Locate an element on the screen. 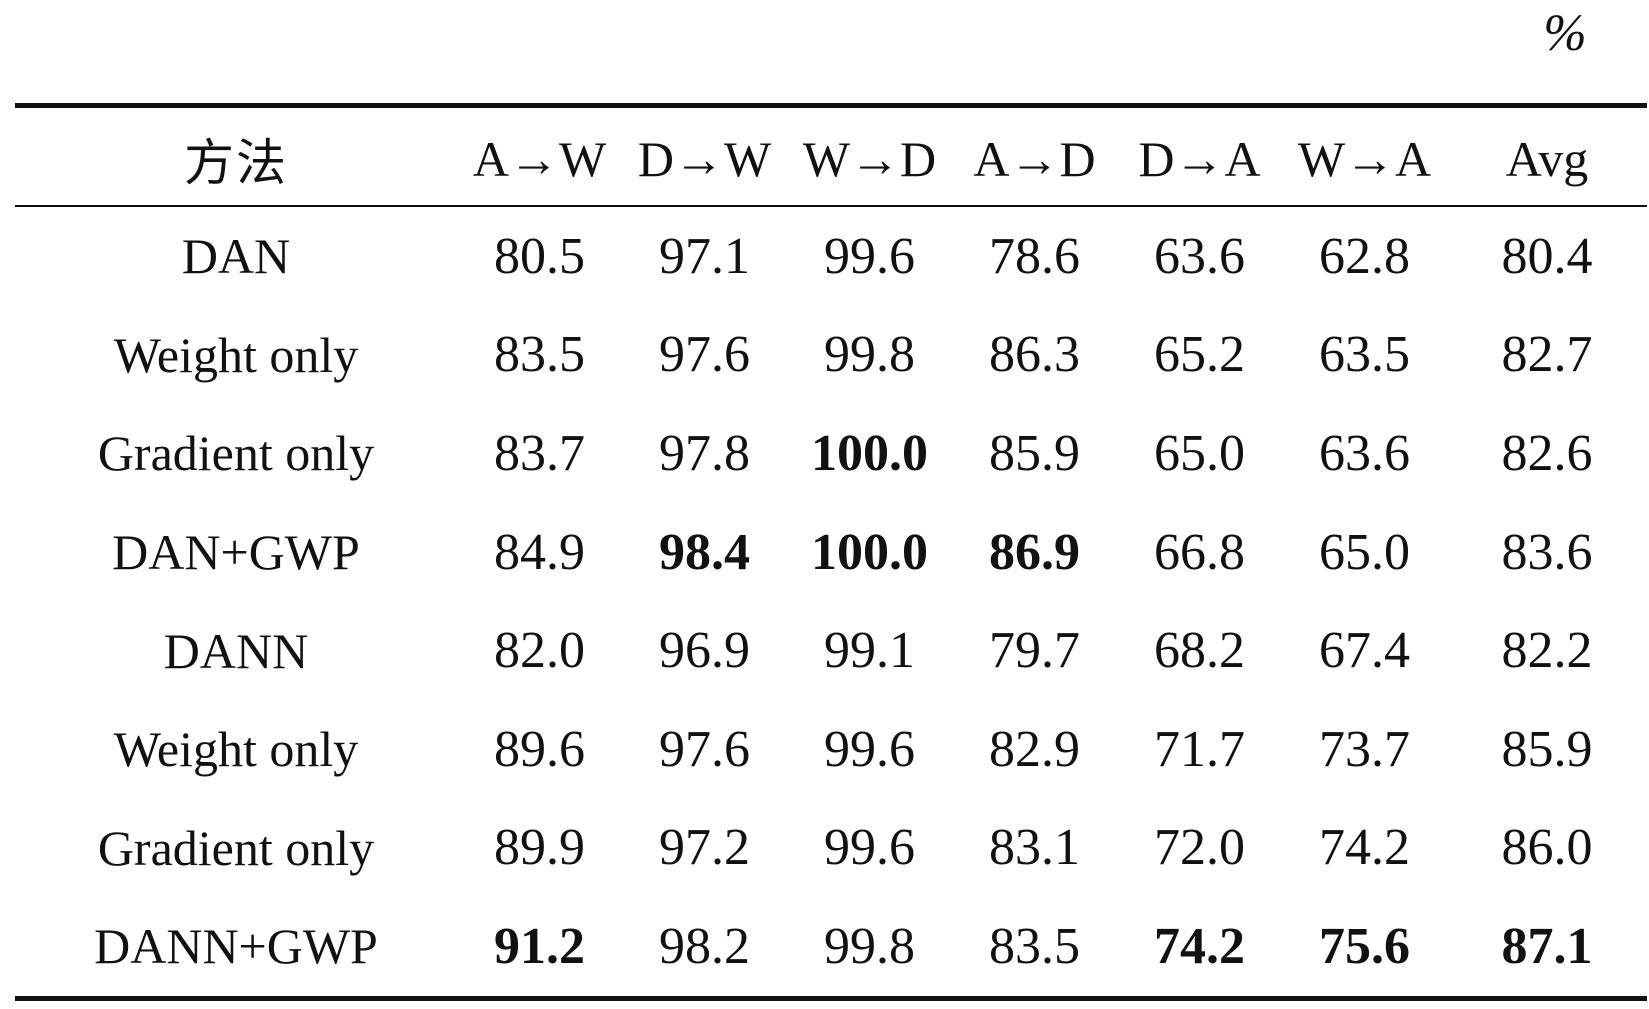 The height and width of the screenshot is (1009, 1649). method-cell: DAN is located at coordinates (236, 256).